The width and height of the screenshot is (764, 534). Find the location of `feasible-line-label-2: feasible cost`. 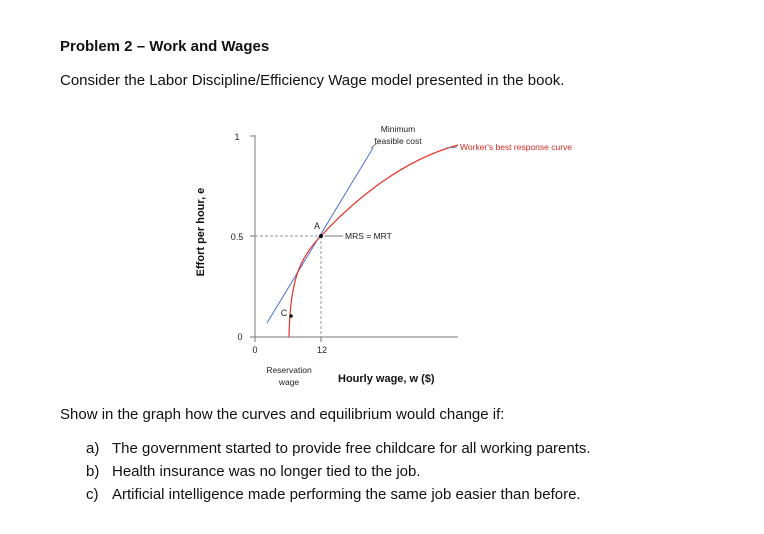

feasible-line-label-2: feasible cost is located at coordinates (398, 141).